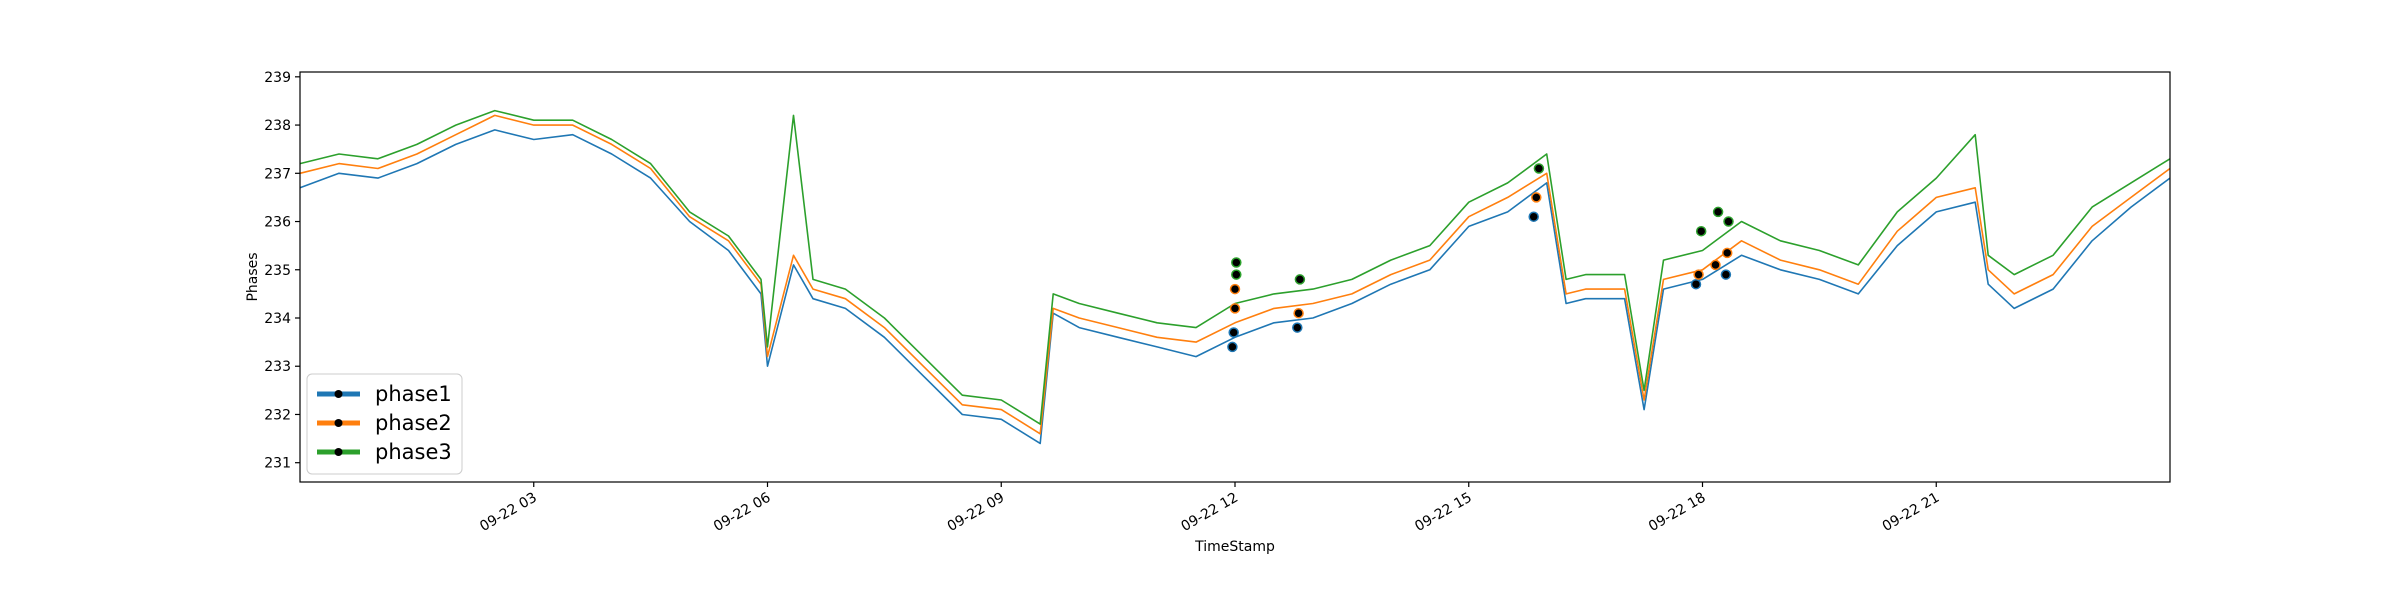 This screenshot has width=2400, height=600. Describe the element at coordinates (277, 415) in the screenshot. I see `y-tick-label: 232` at that location.